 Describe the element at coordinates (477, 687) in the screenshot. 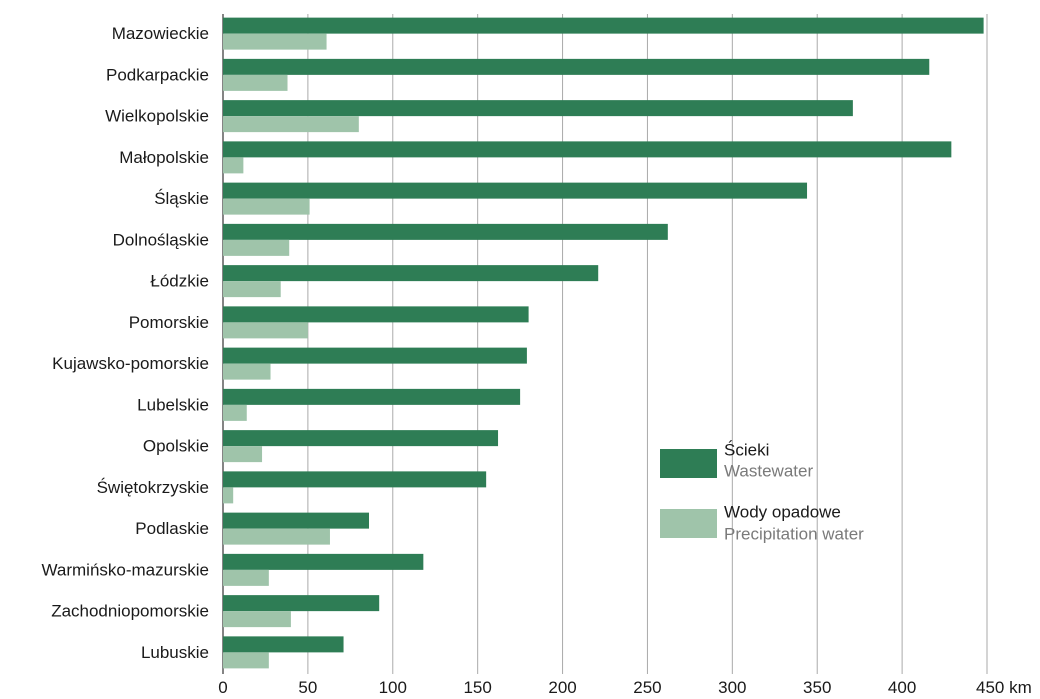

I see `x-tick-label: 150` at that location.